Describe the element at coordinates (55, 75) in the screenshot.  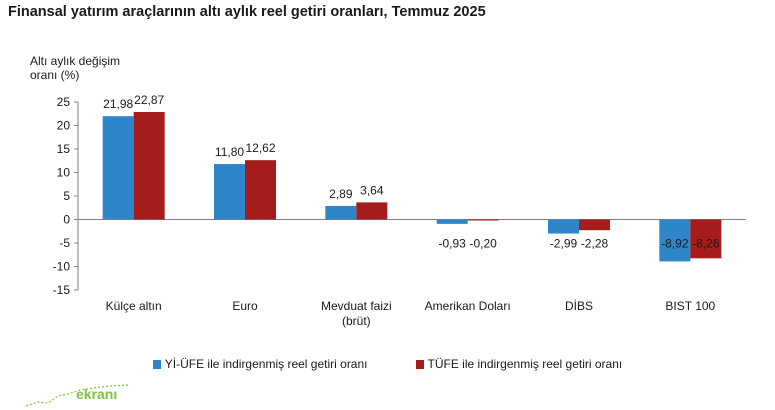
I see `y-axis-label-line-2: oranı (%)` at that location.